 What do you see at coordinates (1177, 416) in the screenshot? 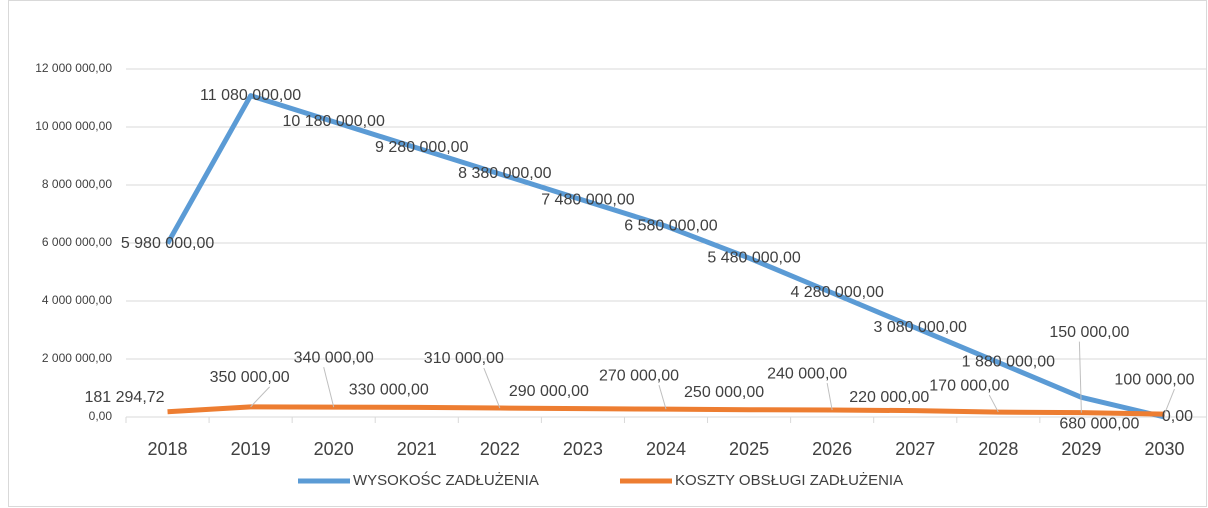
I see `data-label: 0,00` at bounding box center [1177, 416].